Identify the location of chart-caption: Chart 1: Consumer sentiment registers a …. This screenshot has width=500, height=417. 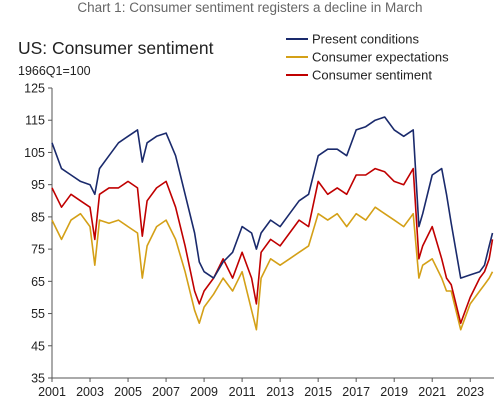
(250, 7).